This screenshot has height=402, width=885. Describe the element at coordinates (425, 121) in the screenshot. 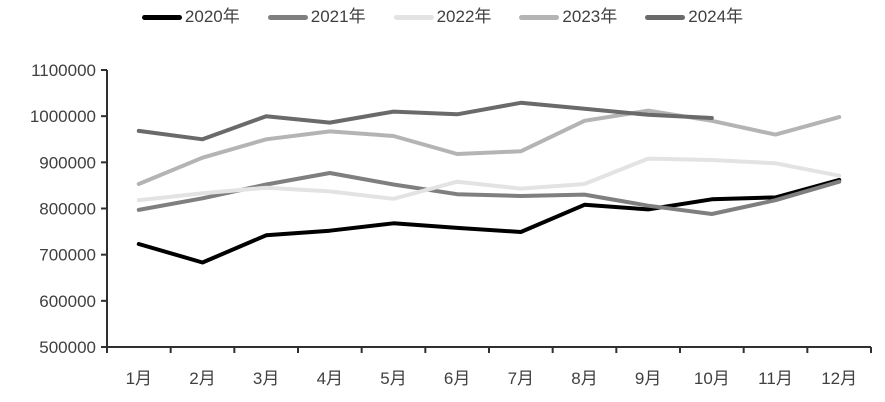

I see `series-line-2024` at that location.